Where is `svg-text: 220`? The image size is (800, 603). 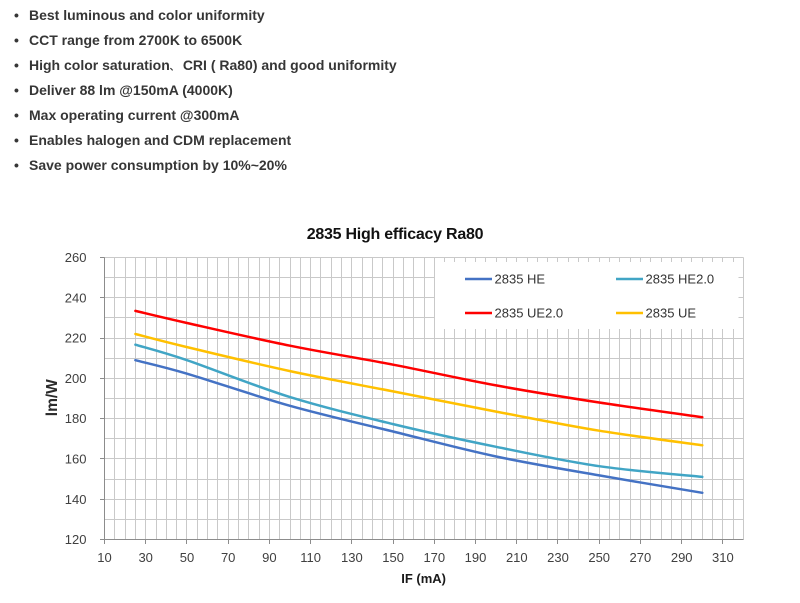 svg-text: 220 is located at coordinates (76, 338).